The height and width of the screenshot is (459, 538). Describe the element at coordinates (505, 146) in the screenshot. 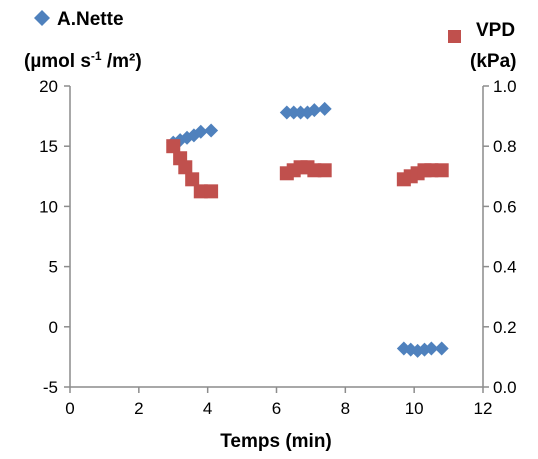

I see `right-y-tick-label: 0.8` at that location.